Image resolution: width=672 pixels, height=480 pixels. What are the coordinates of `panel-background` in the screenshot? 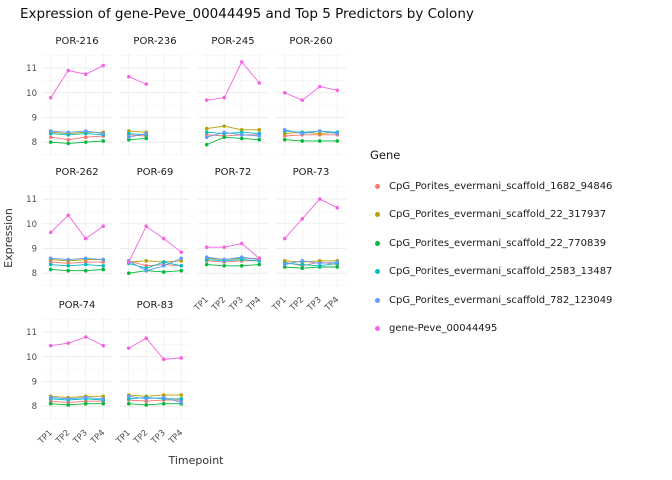 It's located at (77, 104).